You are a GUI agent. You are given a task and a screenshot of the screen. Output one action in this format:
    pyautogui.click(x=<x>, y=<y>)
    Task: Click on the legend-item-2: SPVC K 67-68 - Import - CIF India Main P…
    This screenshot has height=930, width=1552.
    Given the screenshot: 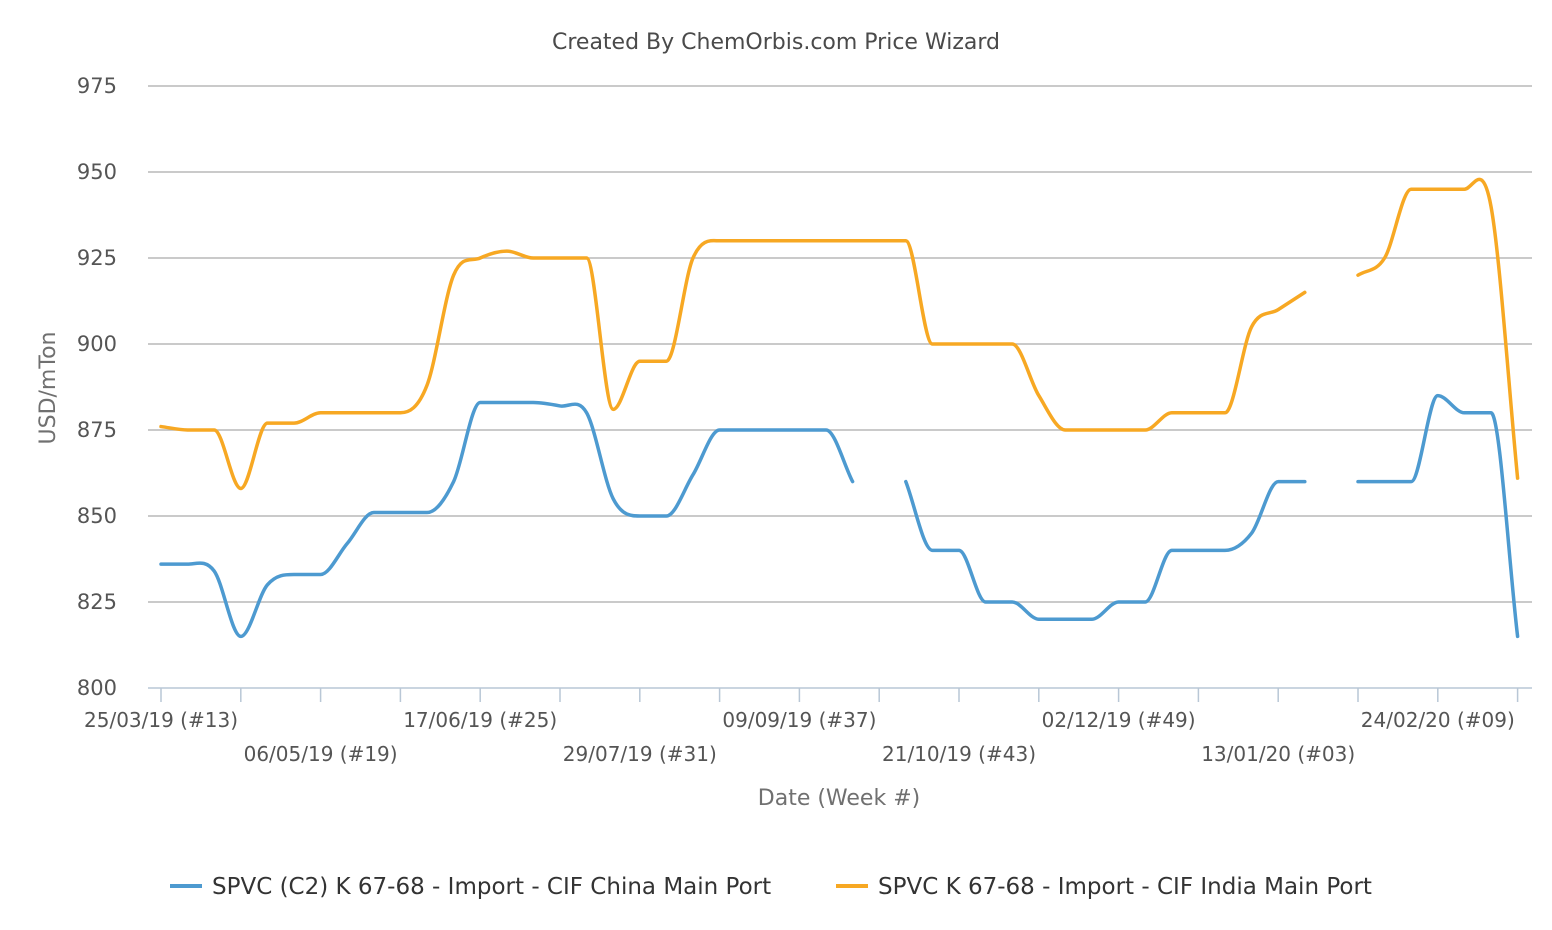 What is the action you would take?
    pyautogui.click(x=1104, y=887)
    